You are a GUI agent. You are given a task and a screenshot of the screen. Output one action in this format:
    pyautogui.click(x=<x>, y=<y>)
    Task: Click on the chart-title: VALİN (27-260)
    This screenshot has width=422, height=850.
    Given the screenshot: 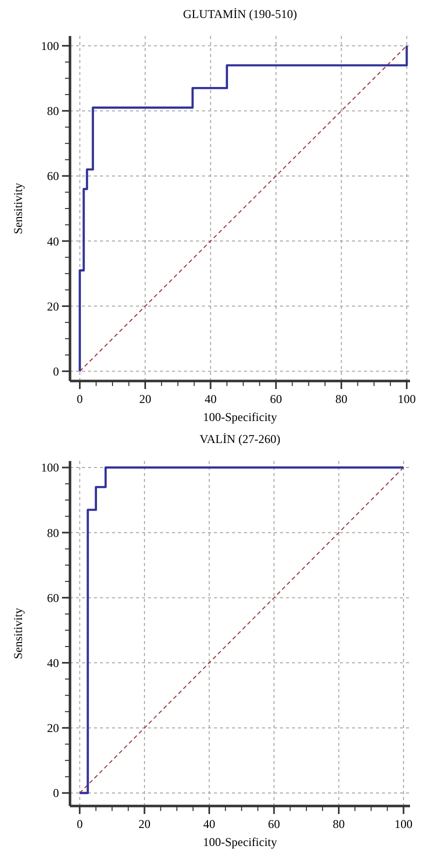 What is the action you would take?
    pyautogui.click(x=240, y=439)
    